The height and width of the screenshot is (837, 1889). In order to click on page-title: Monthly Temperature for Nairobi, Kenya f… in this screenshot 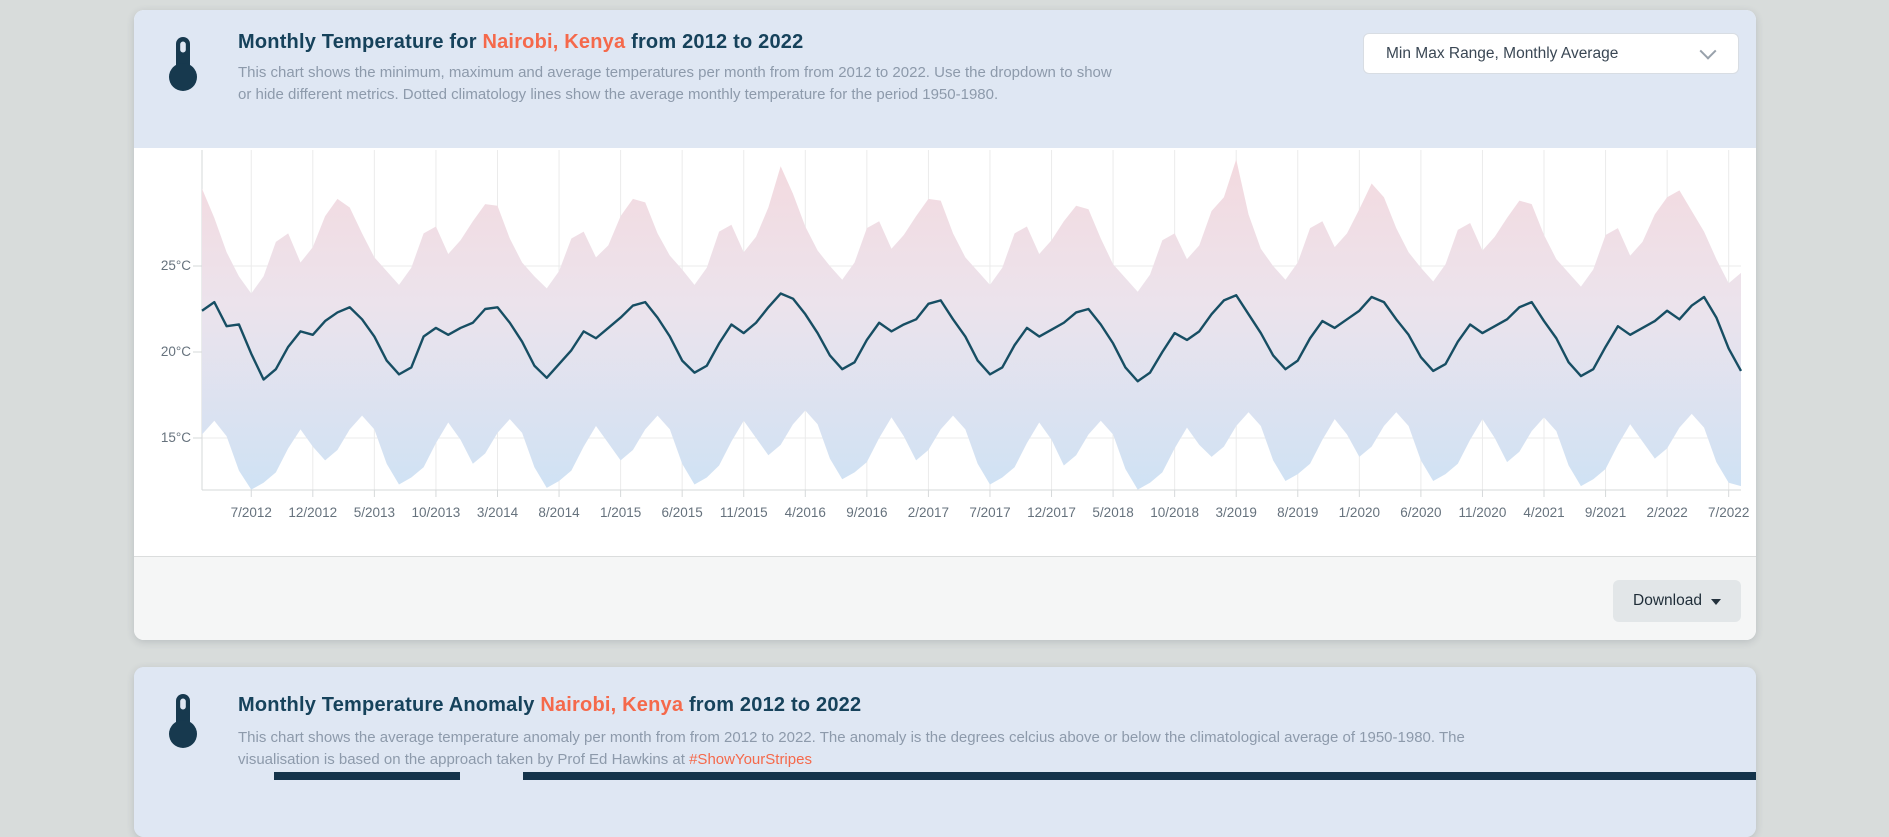, I will do `click(680, 42)`.